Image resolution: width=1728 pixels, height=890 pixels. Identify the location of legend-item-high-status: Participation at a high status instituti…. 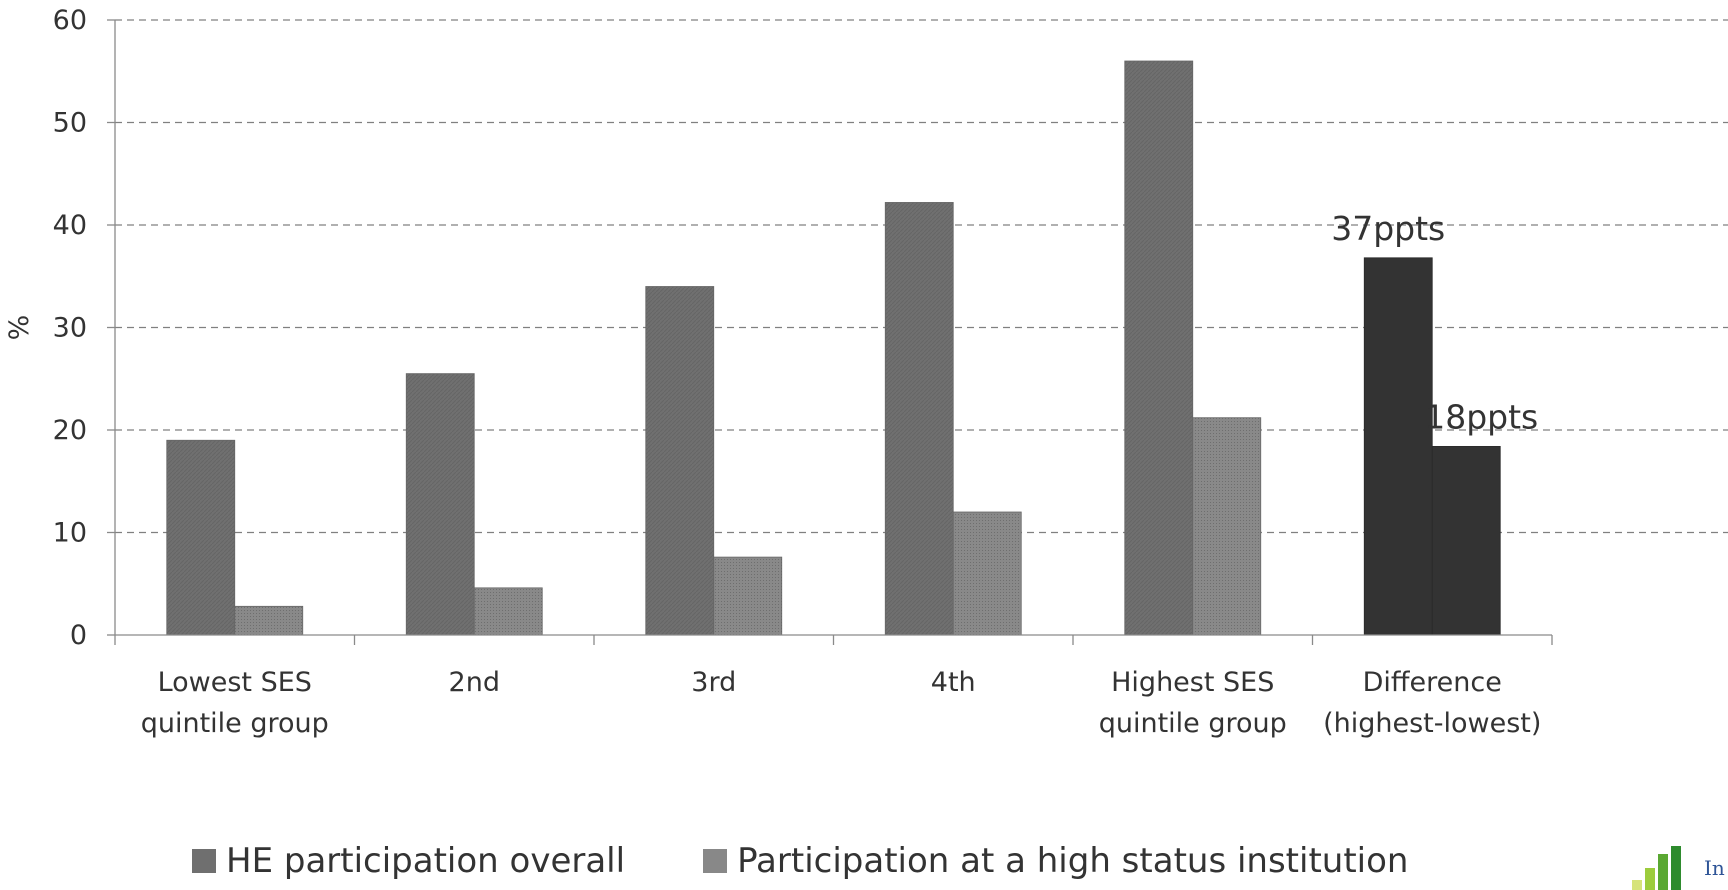
(1055, 861).